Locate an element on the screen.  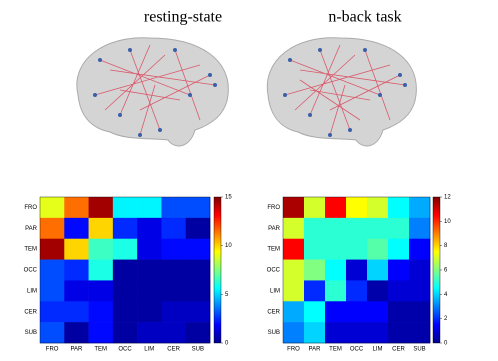
x-tick-label: OCC is located at coordinates (125, 350).